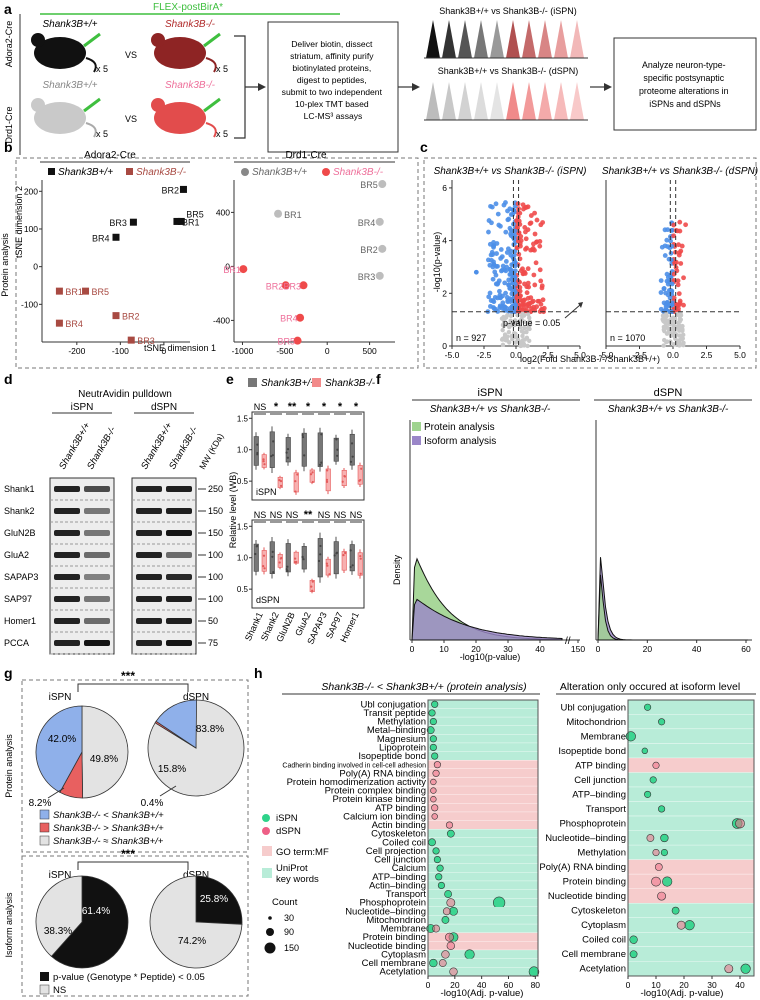 The height and width of the screenshot is (1000, 760). Describe the element at coordinates (210, 729) in the screenshot. I see `pie-slice-label: 83.8%` at that location.